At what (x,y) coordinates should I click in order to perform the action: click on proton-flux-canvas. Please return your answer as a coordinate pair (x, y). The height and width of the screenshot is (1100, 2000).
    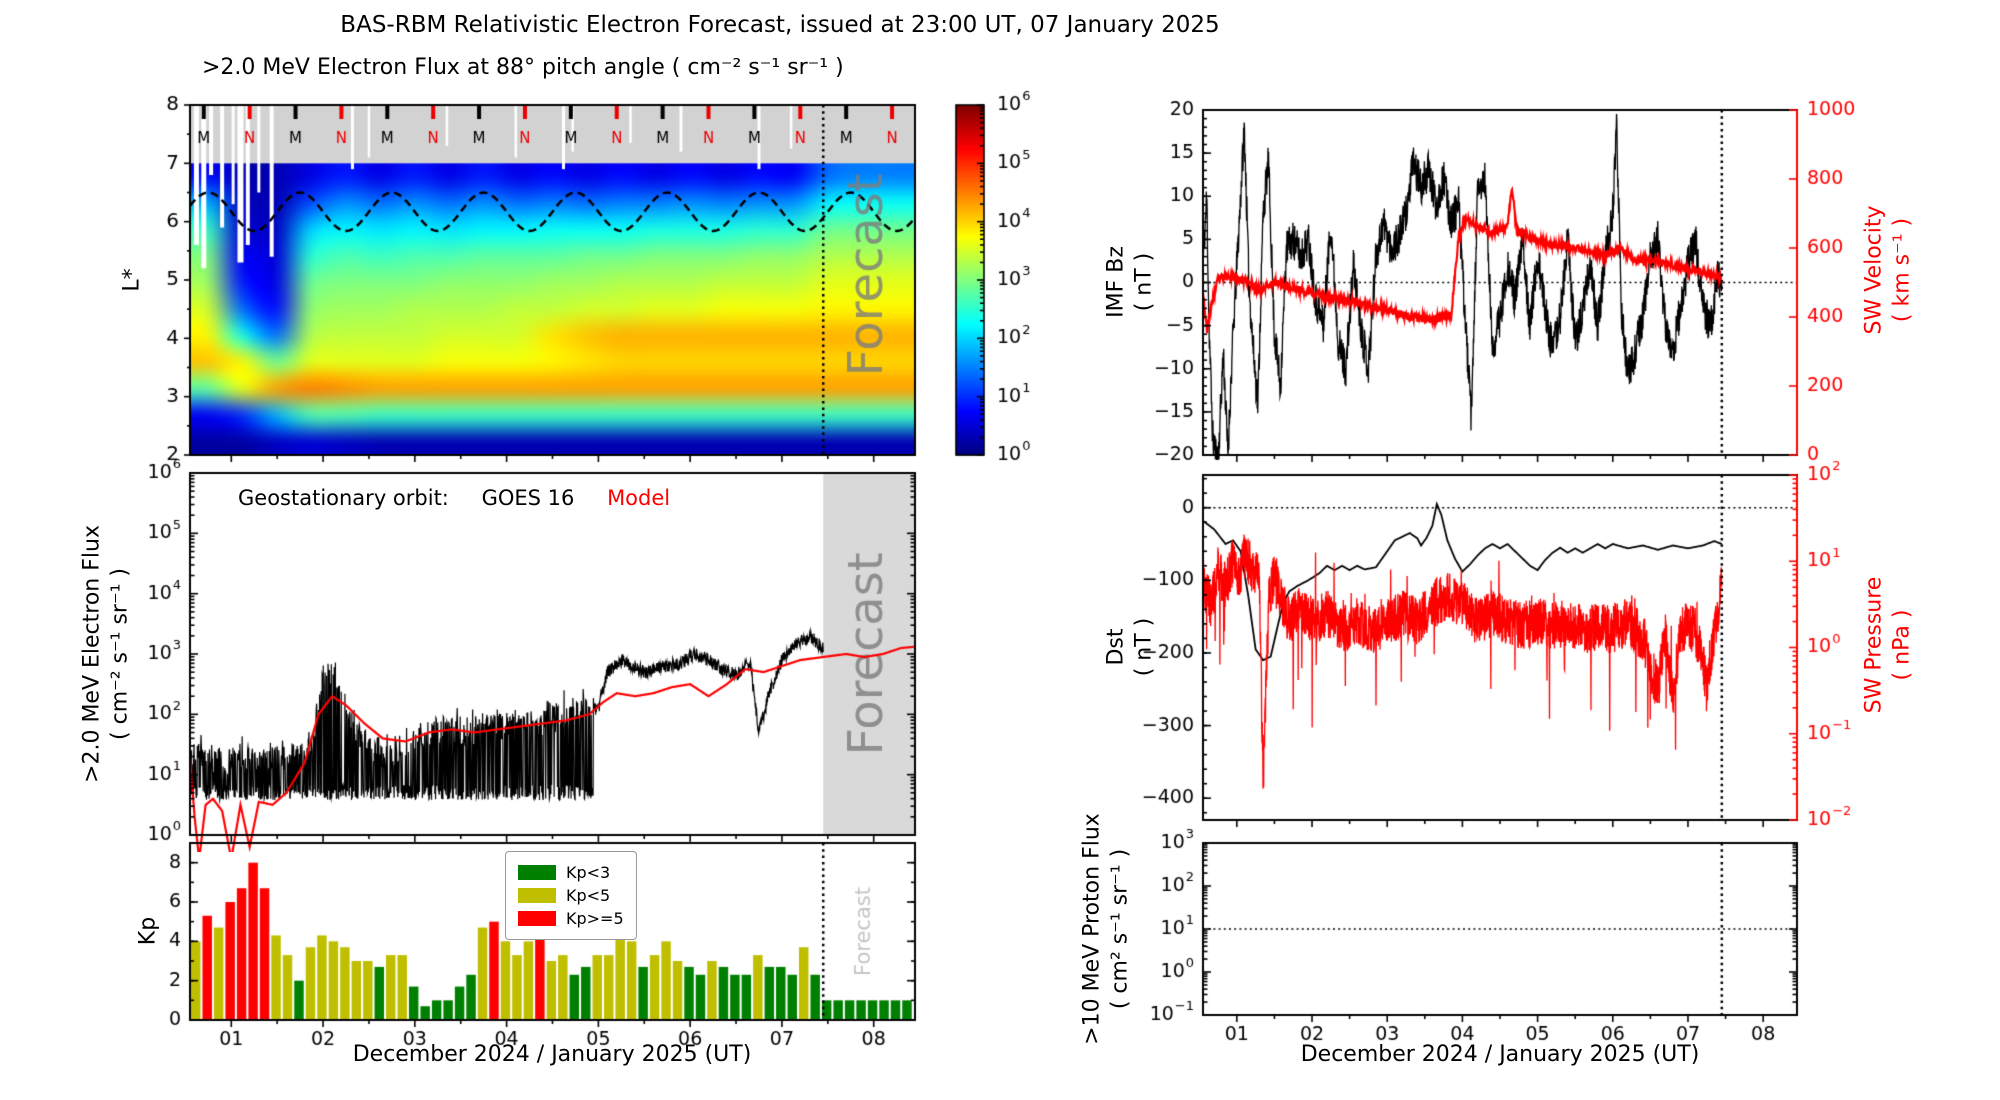
    Looking at the image, I should click on (1560, 938).